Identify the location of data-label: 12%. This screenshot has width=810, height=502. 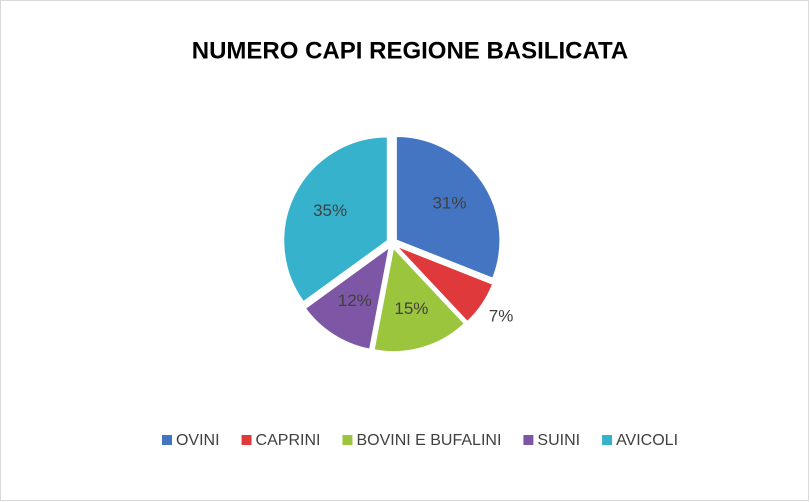
(355, 300).